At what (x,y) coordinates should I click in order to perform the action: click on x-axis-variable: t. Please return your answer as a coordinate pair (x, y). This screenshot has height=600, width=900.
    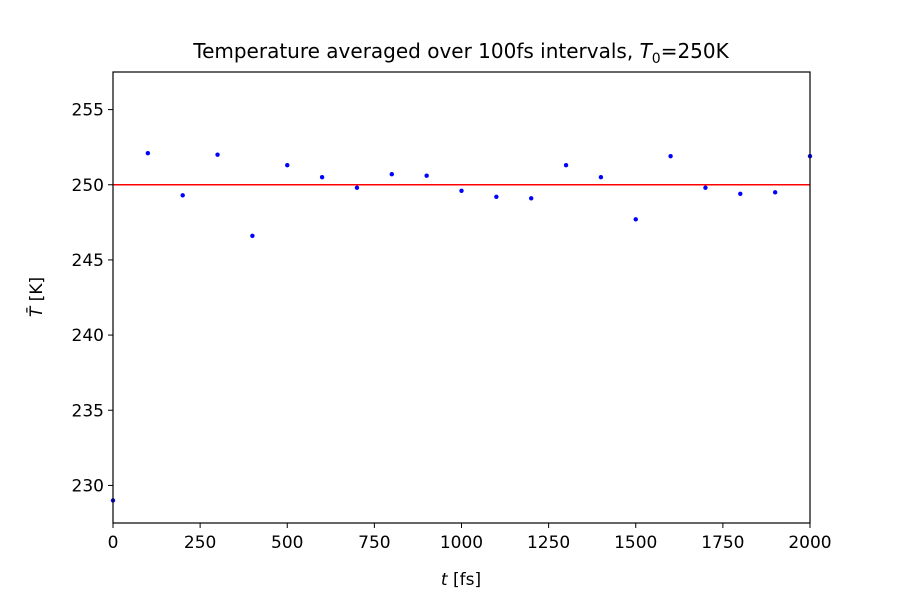
    Looking at the image, I should click on (445, 580).